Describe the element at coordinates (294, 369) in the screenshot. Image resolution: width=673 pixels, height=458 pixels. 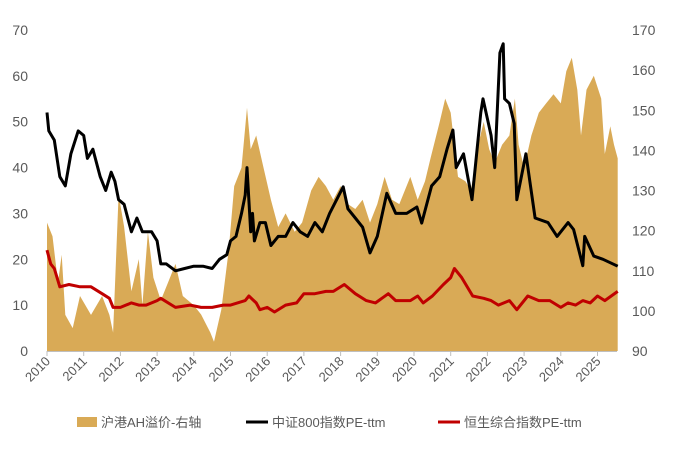
I see `x-tick-label: 2017` at that location.